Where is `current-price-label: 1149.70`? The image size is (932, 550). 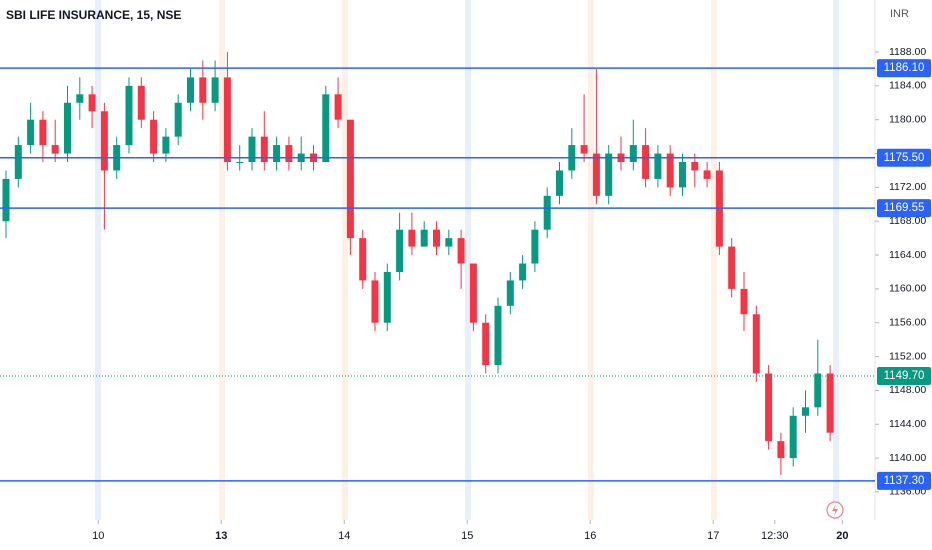
current-price-label: 1149.70 is located at coordinates (904, 376).